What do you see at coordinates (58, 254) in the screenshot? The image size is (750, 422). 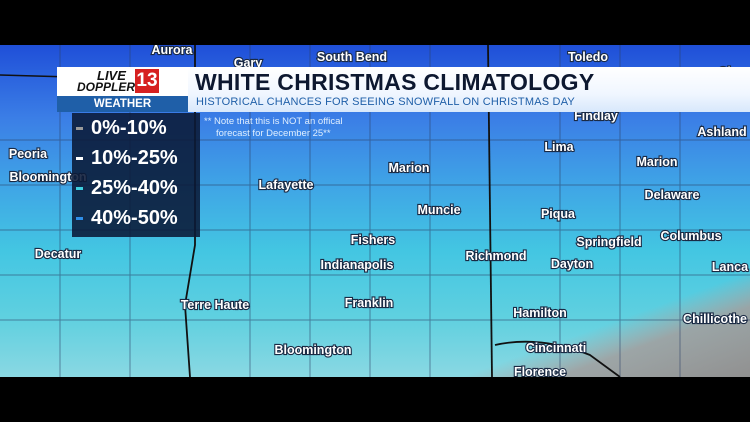 I see `city-label: Decatur` at bounding box center [58, 254].